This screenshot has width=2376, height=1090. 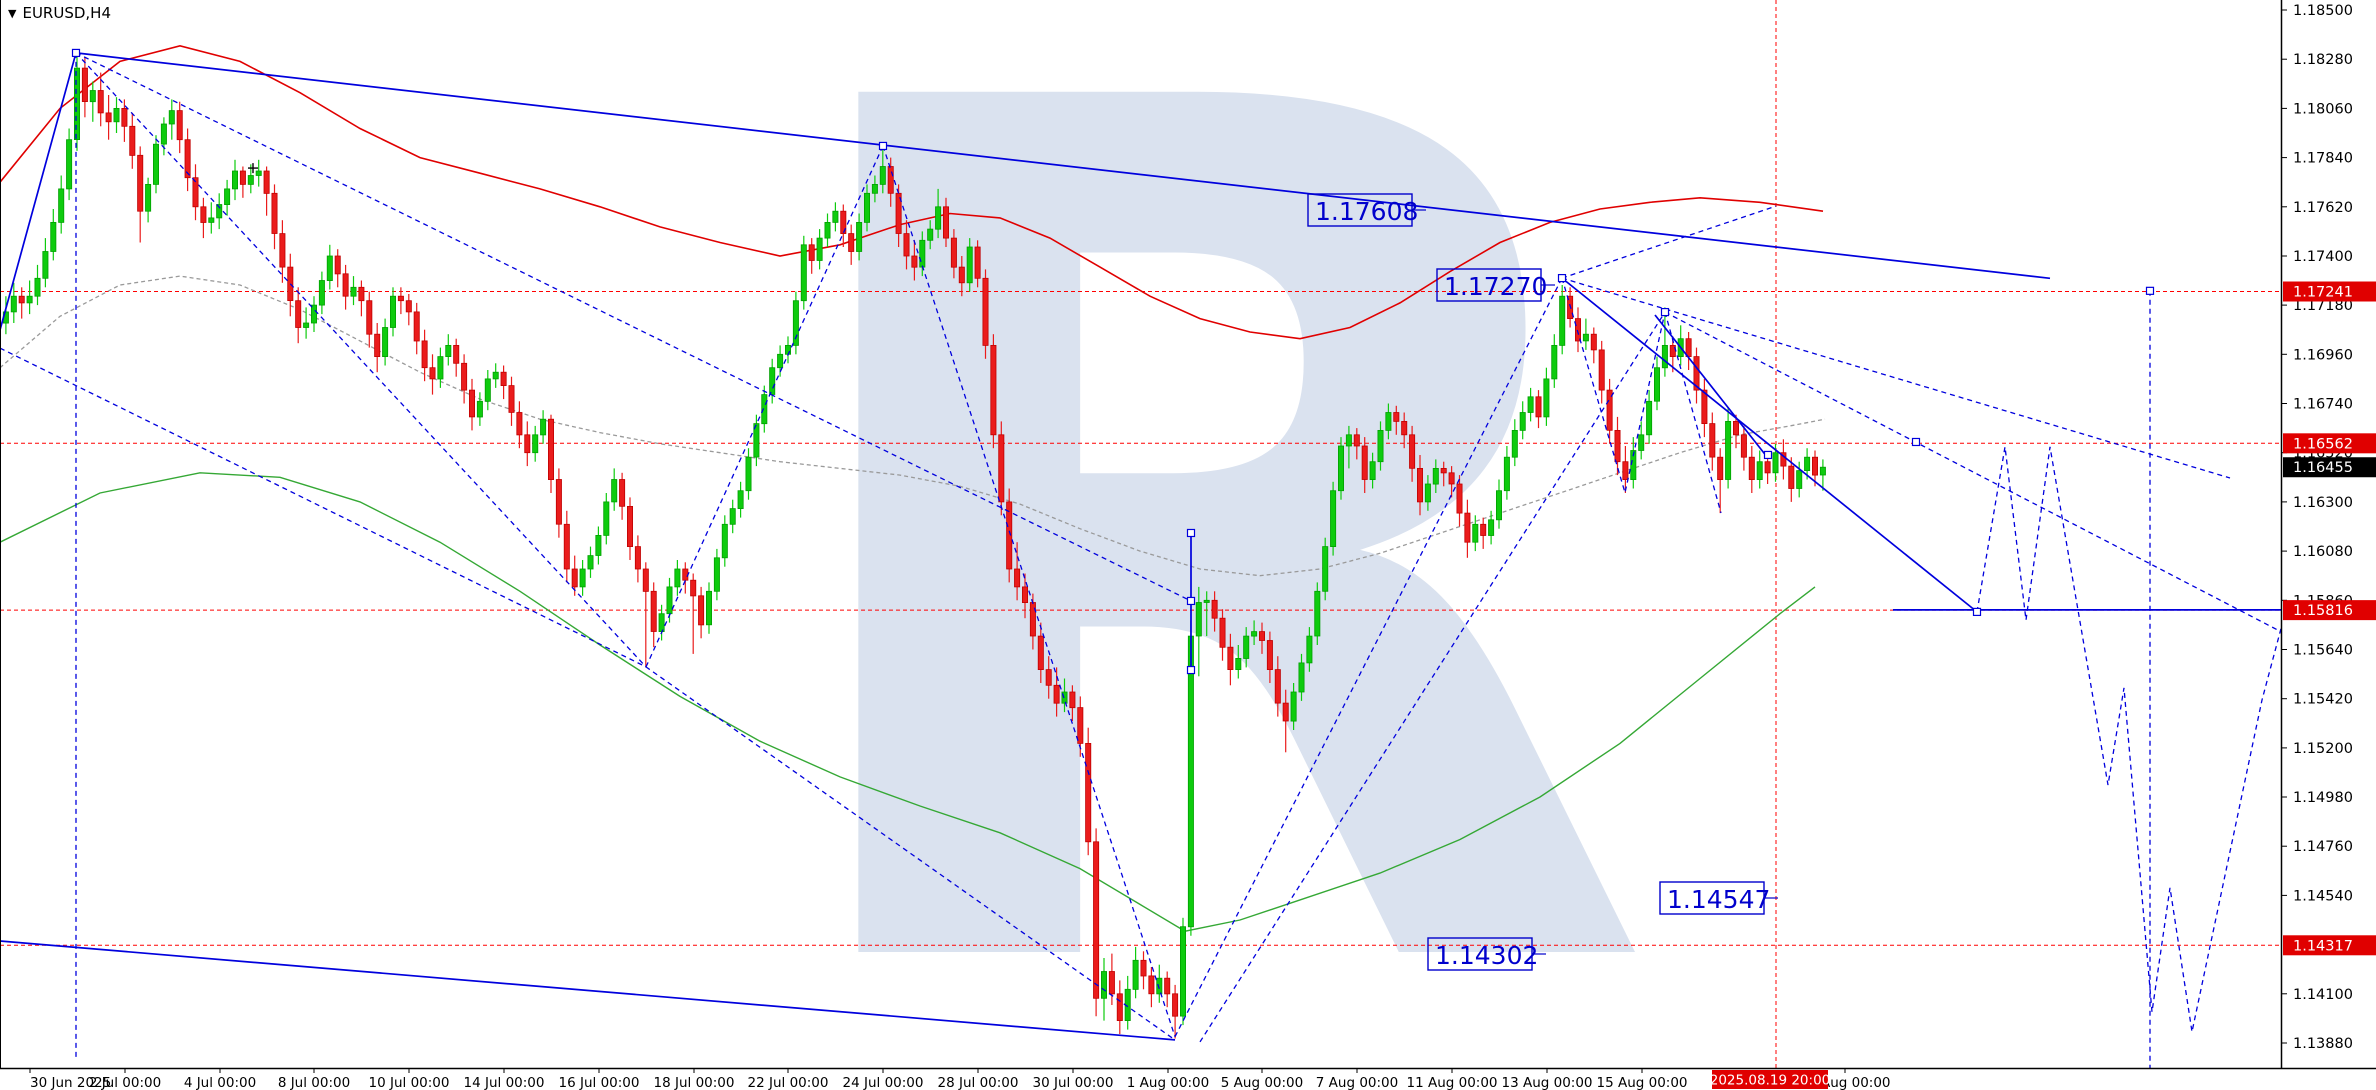 I want to click on ohlc-cross-marker, so click(x=253, y=168).